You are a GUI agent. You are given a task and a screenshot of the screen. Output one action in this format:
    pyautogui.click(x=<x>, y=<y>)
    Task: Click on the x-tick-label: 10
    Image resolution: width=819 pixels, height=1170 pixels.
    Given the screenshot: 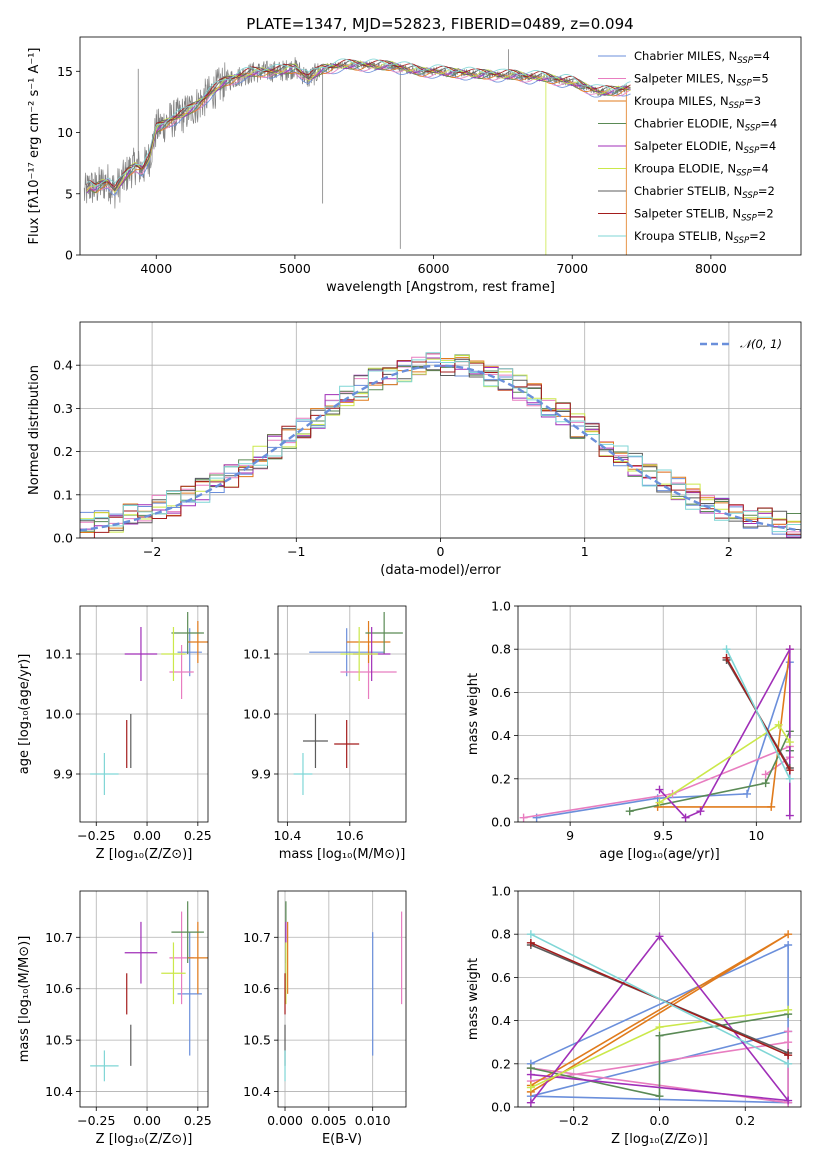 What is the action you would take?
    pyautogui.click(x=756, y=835)
    